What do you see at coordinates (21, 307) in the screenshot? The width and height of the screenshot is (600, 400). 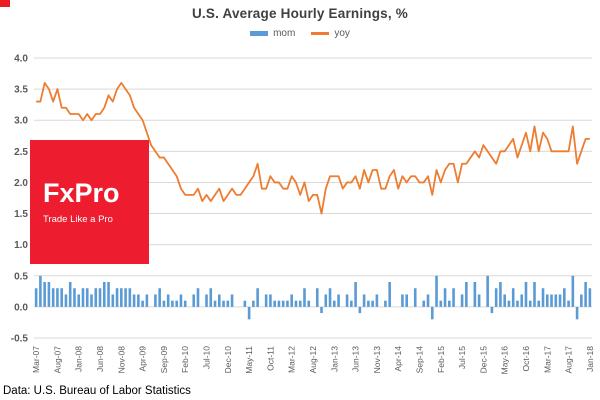 I see `svg-text: 0.0` at bounding box center [21, 307].